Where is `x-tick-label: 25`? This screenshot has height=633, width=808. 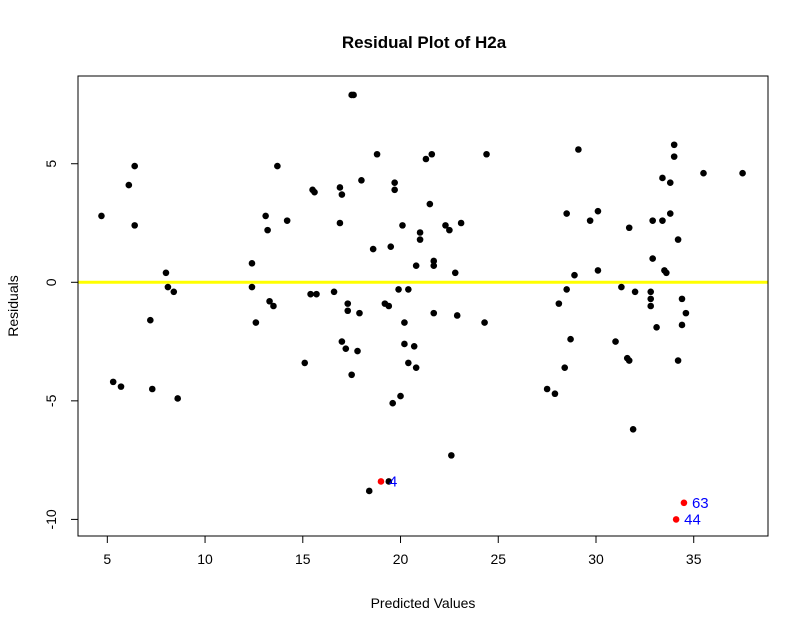
x-tick-label: 25 is located at coordinates (498, 559).